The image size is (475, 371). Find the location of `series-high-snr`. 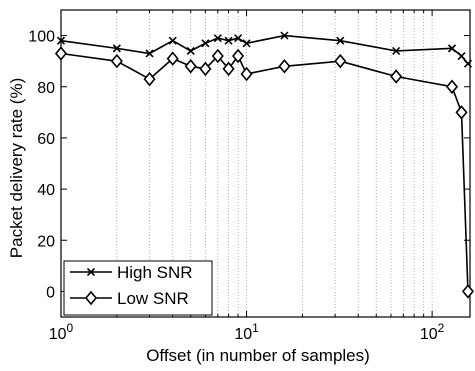

series-high-snr is located at coordinates (264, 49).